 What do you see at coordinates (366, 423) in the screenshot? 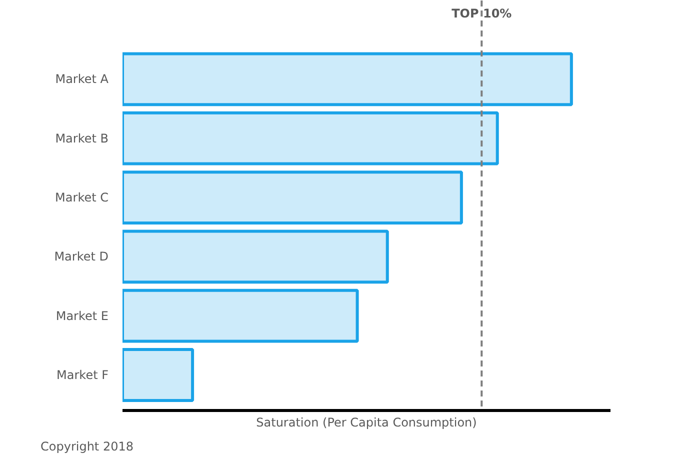
I see `x-axis-title: Saturation (Per Capita Consumption)` at bounding box center [366, 423].